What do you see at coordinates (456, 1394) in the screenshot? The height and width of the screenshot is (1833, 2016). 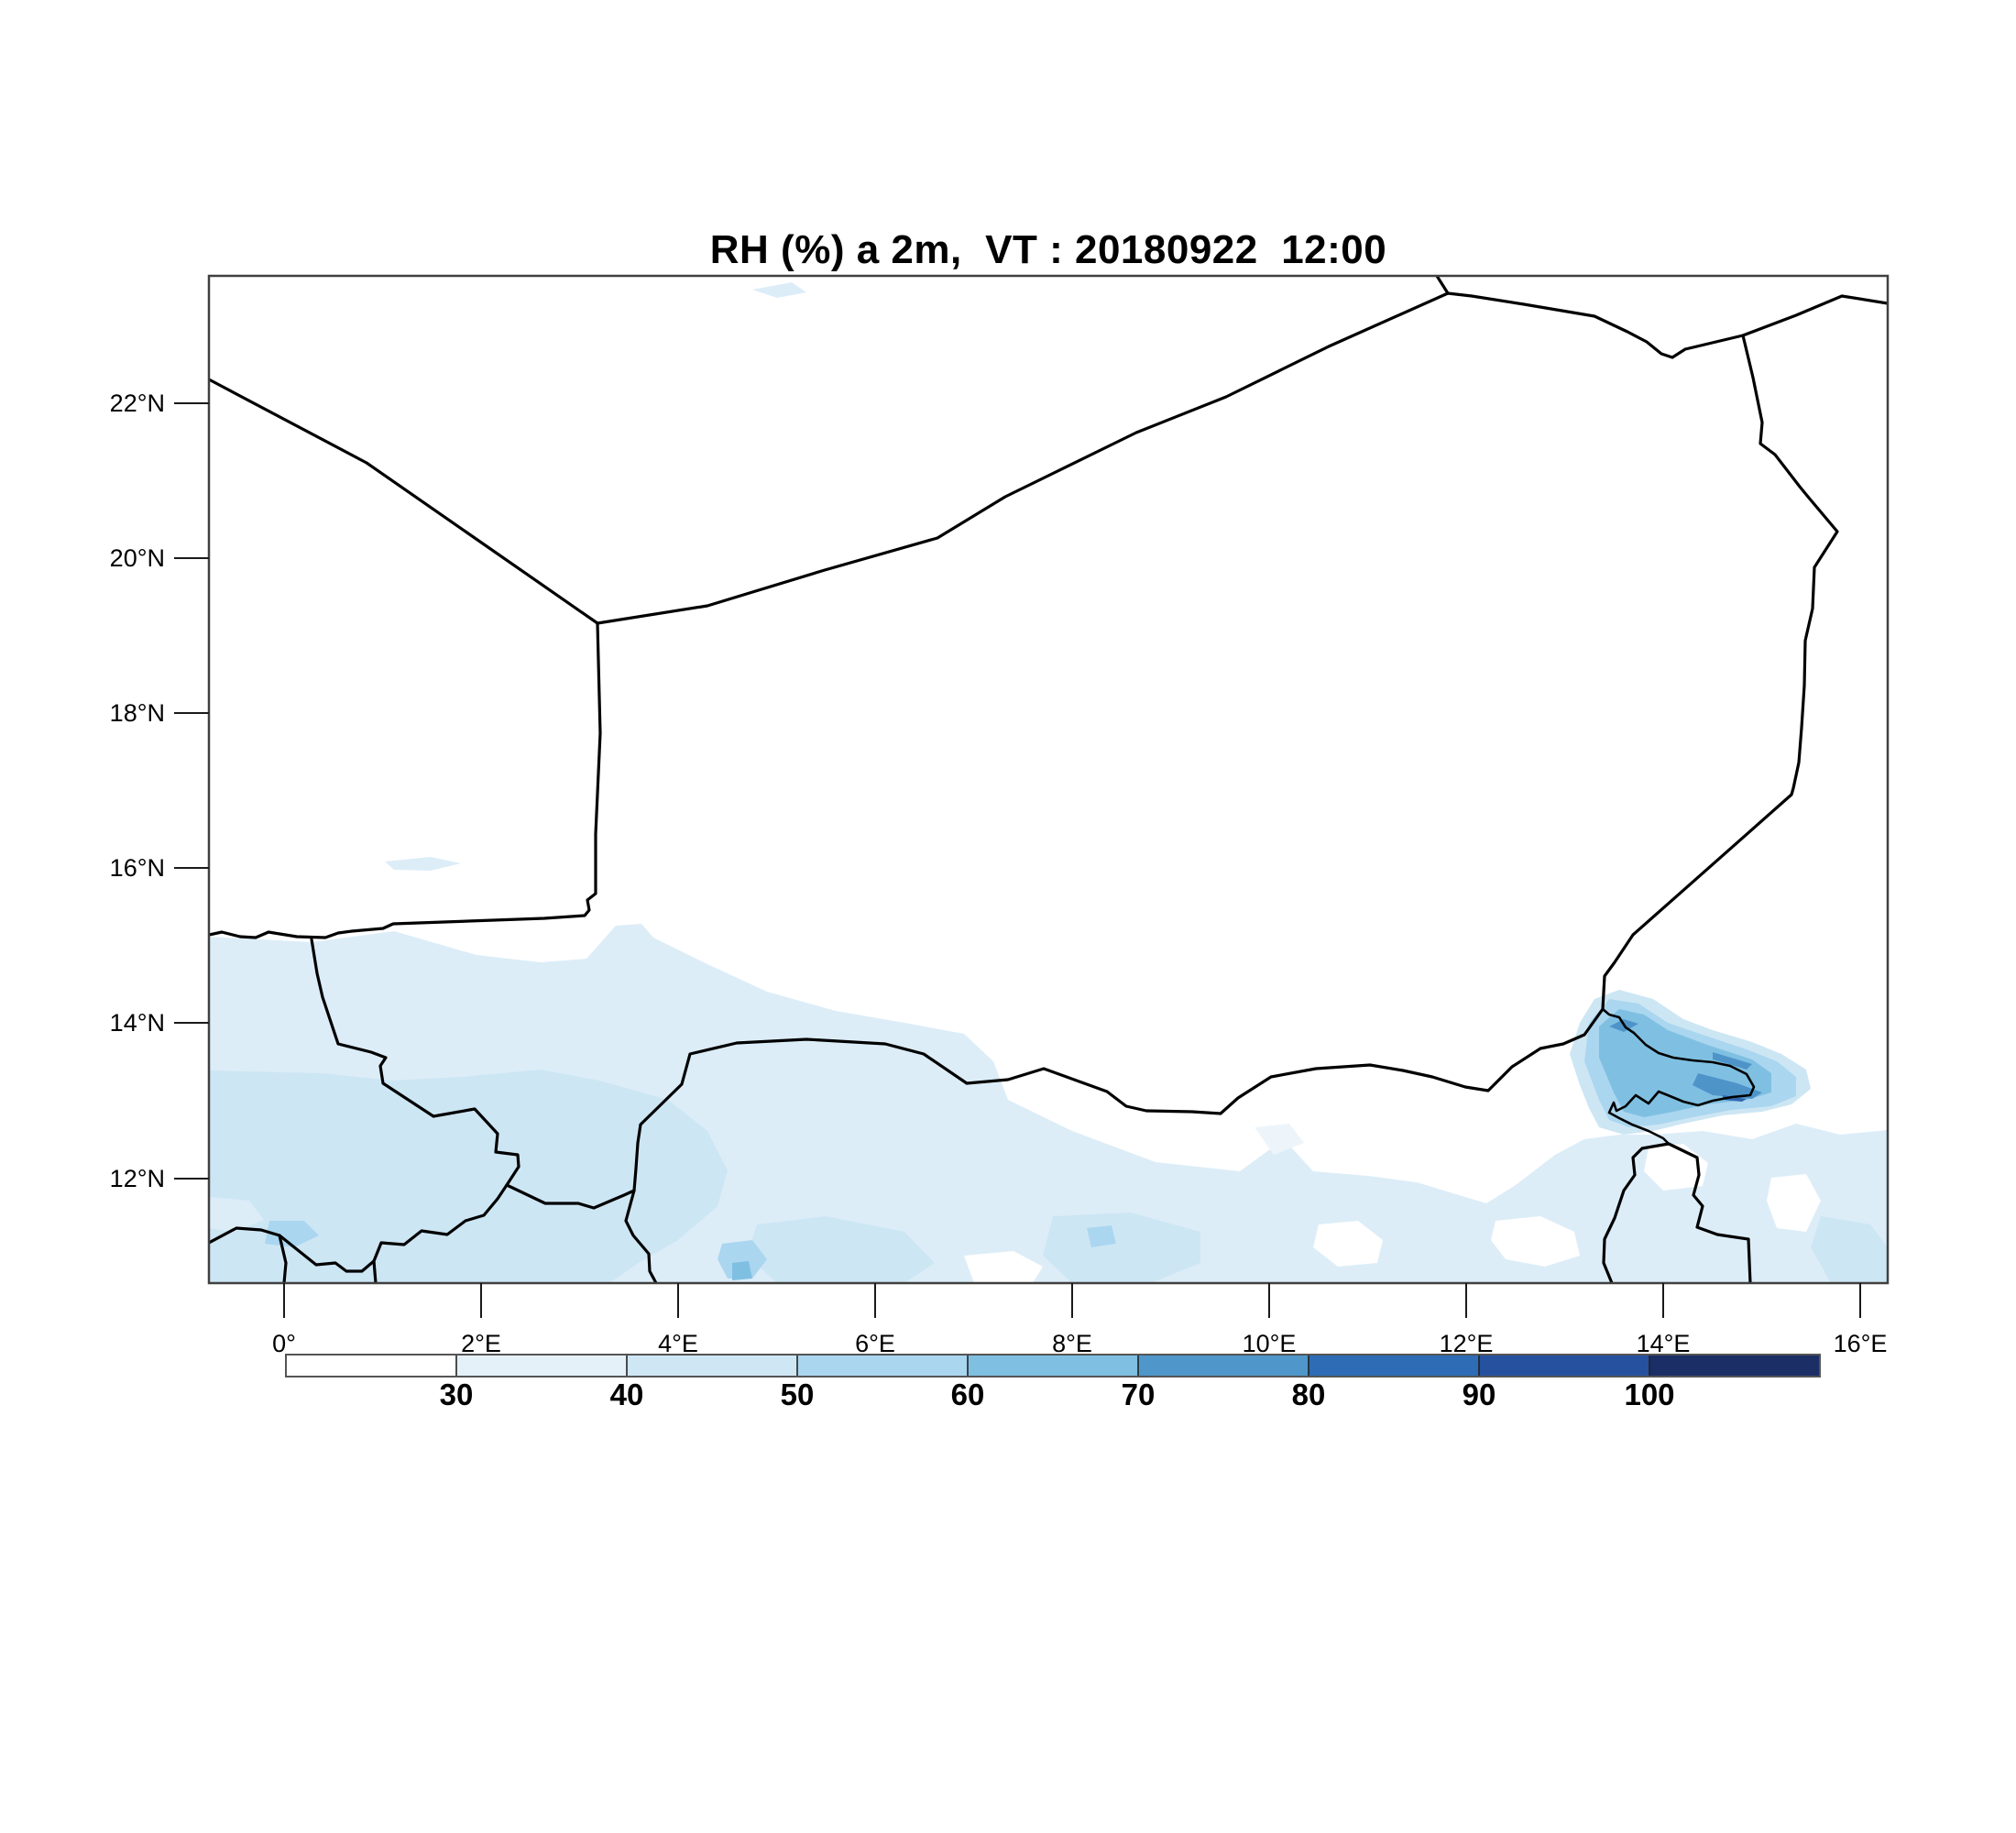 I see `colorbar-label-30: 30` at bounding box center [456, 1394].